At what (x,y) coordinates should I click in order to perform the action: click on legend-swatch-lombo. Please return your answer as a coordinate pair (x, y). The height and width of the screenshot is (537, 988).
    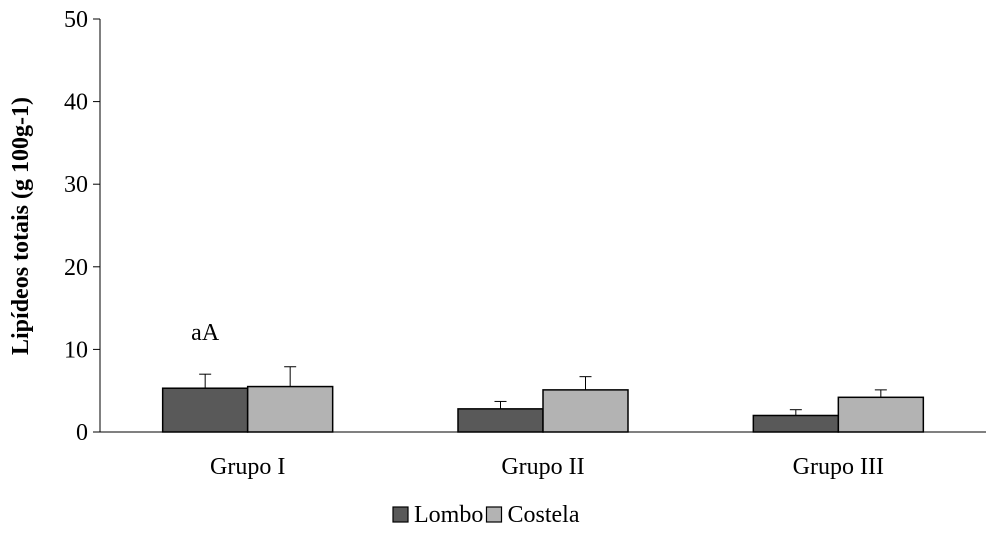
    Looking at the image, I should click on (400, 514).